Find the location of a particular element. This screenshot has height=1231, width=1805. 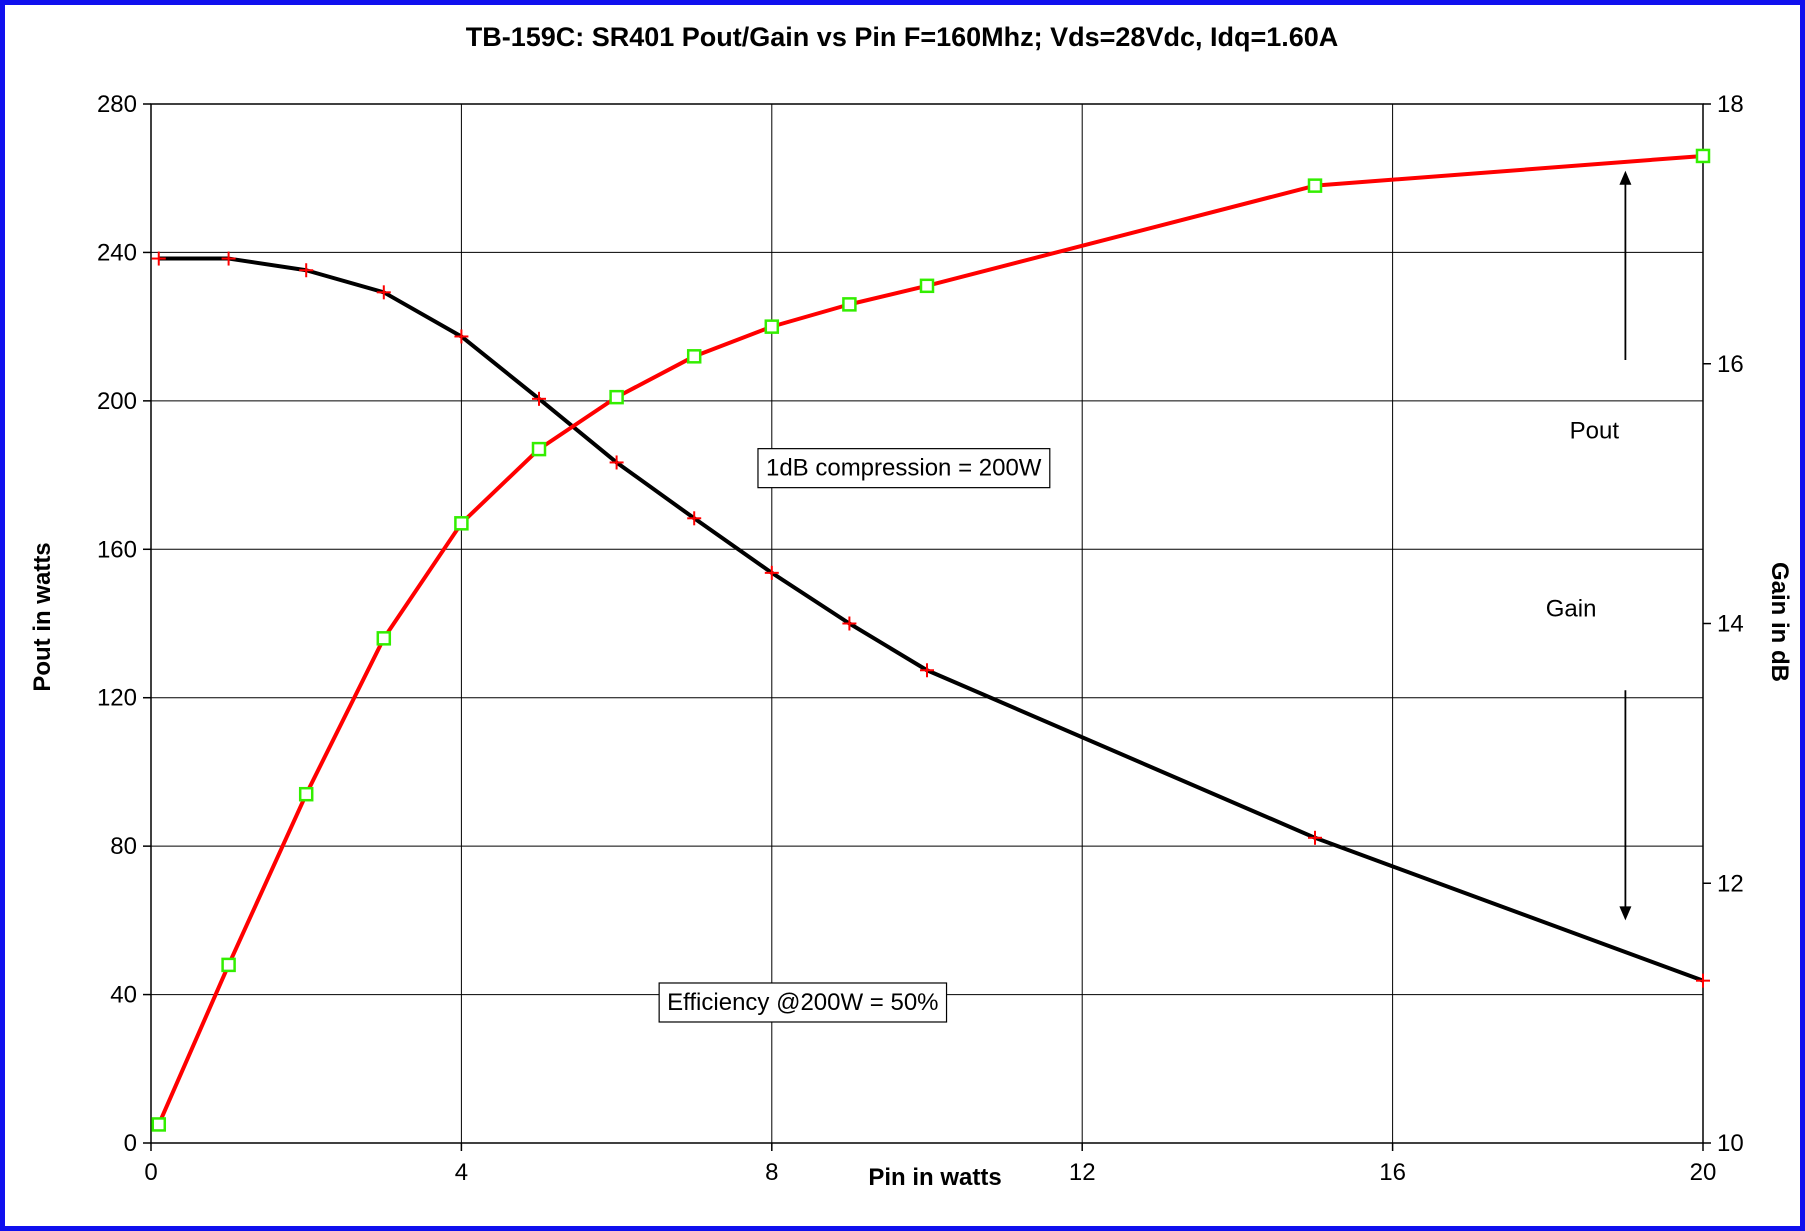

x-axis-label: Pin in watts is located at coordinates (934, 1177).